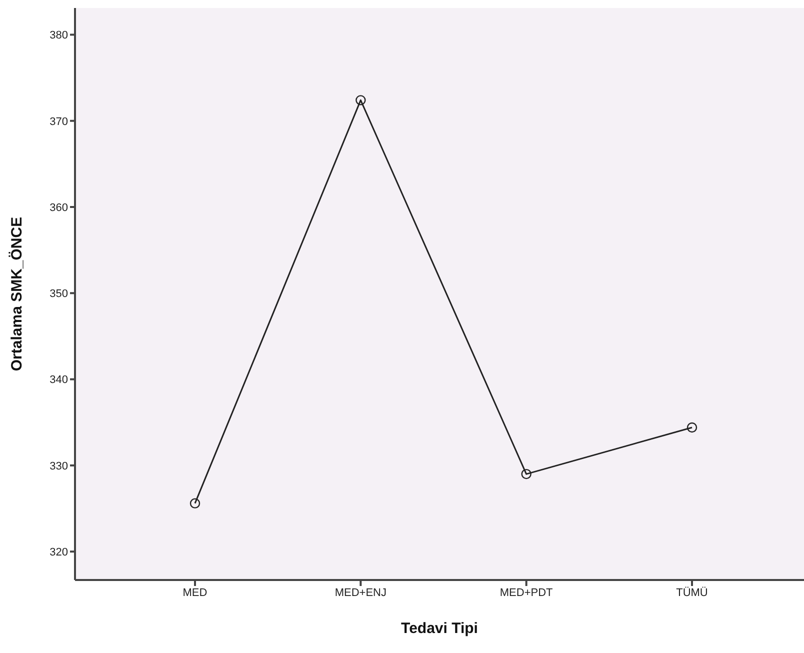  What do you see at coordinates (59, 552) in the screenshot?
I see `y-tick-label: 320` at bounding box center [59, 552].